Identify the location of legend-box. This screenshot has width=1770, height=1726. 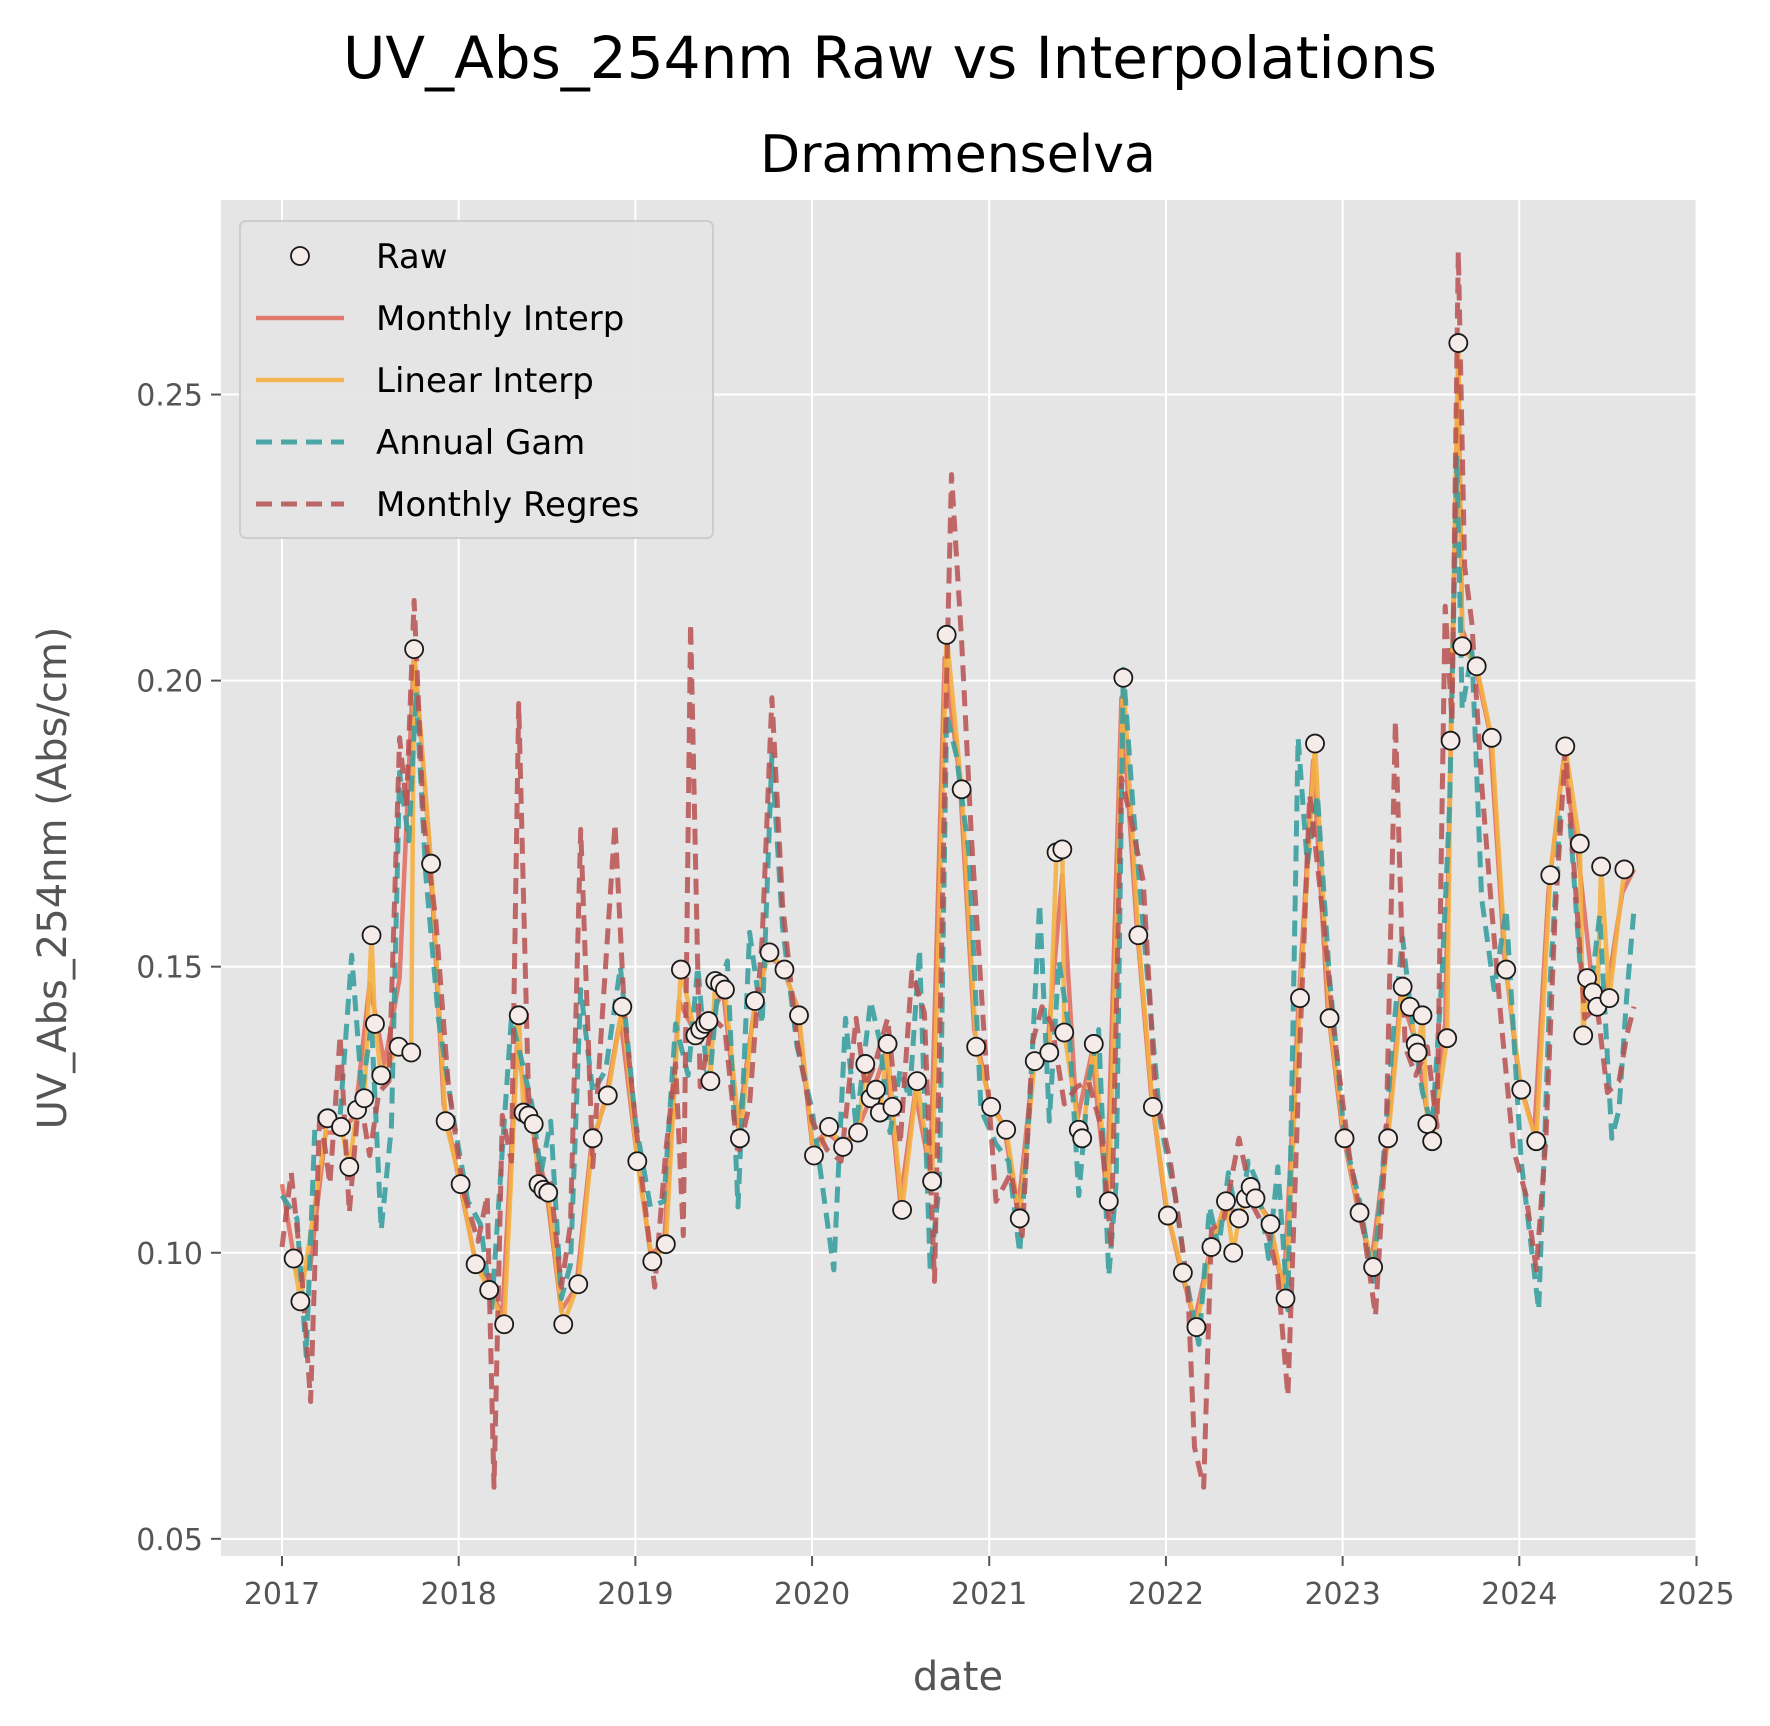
(476, 379).